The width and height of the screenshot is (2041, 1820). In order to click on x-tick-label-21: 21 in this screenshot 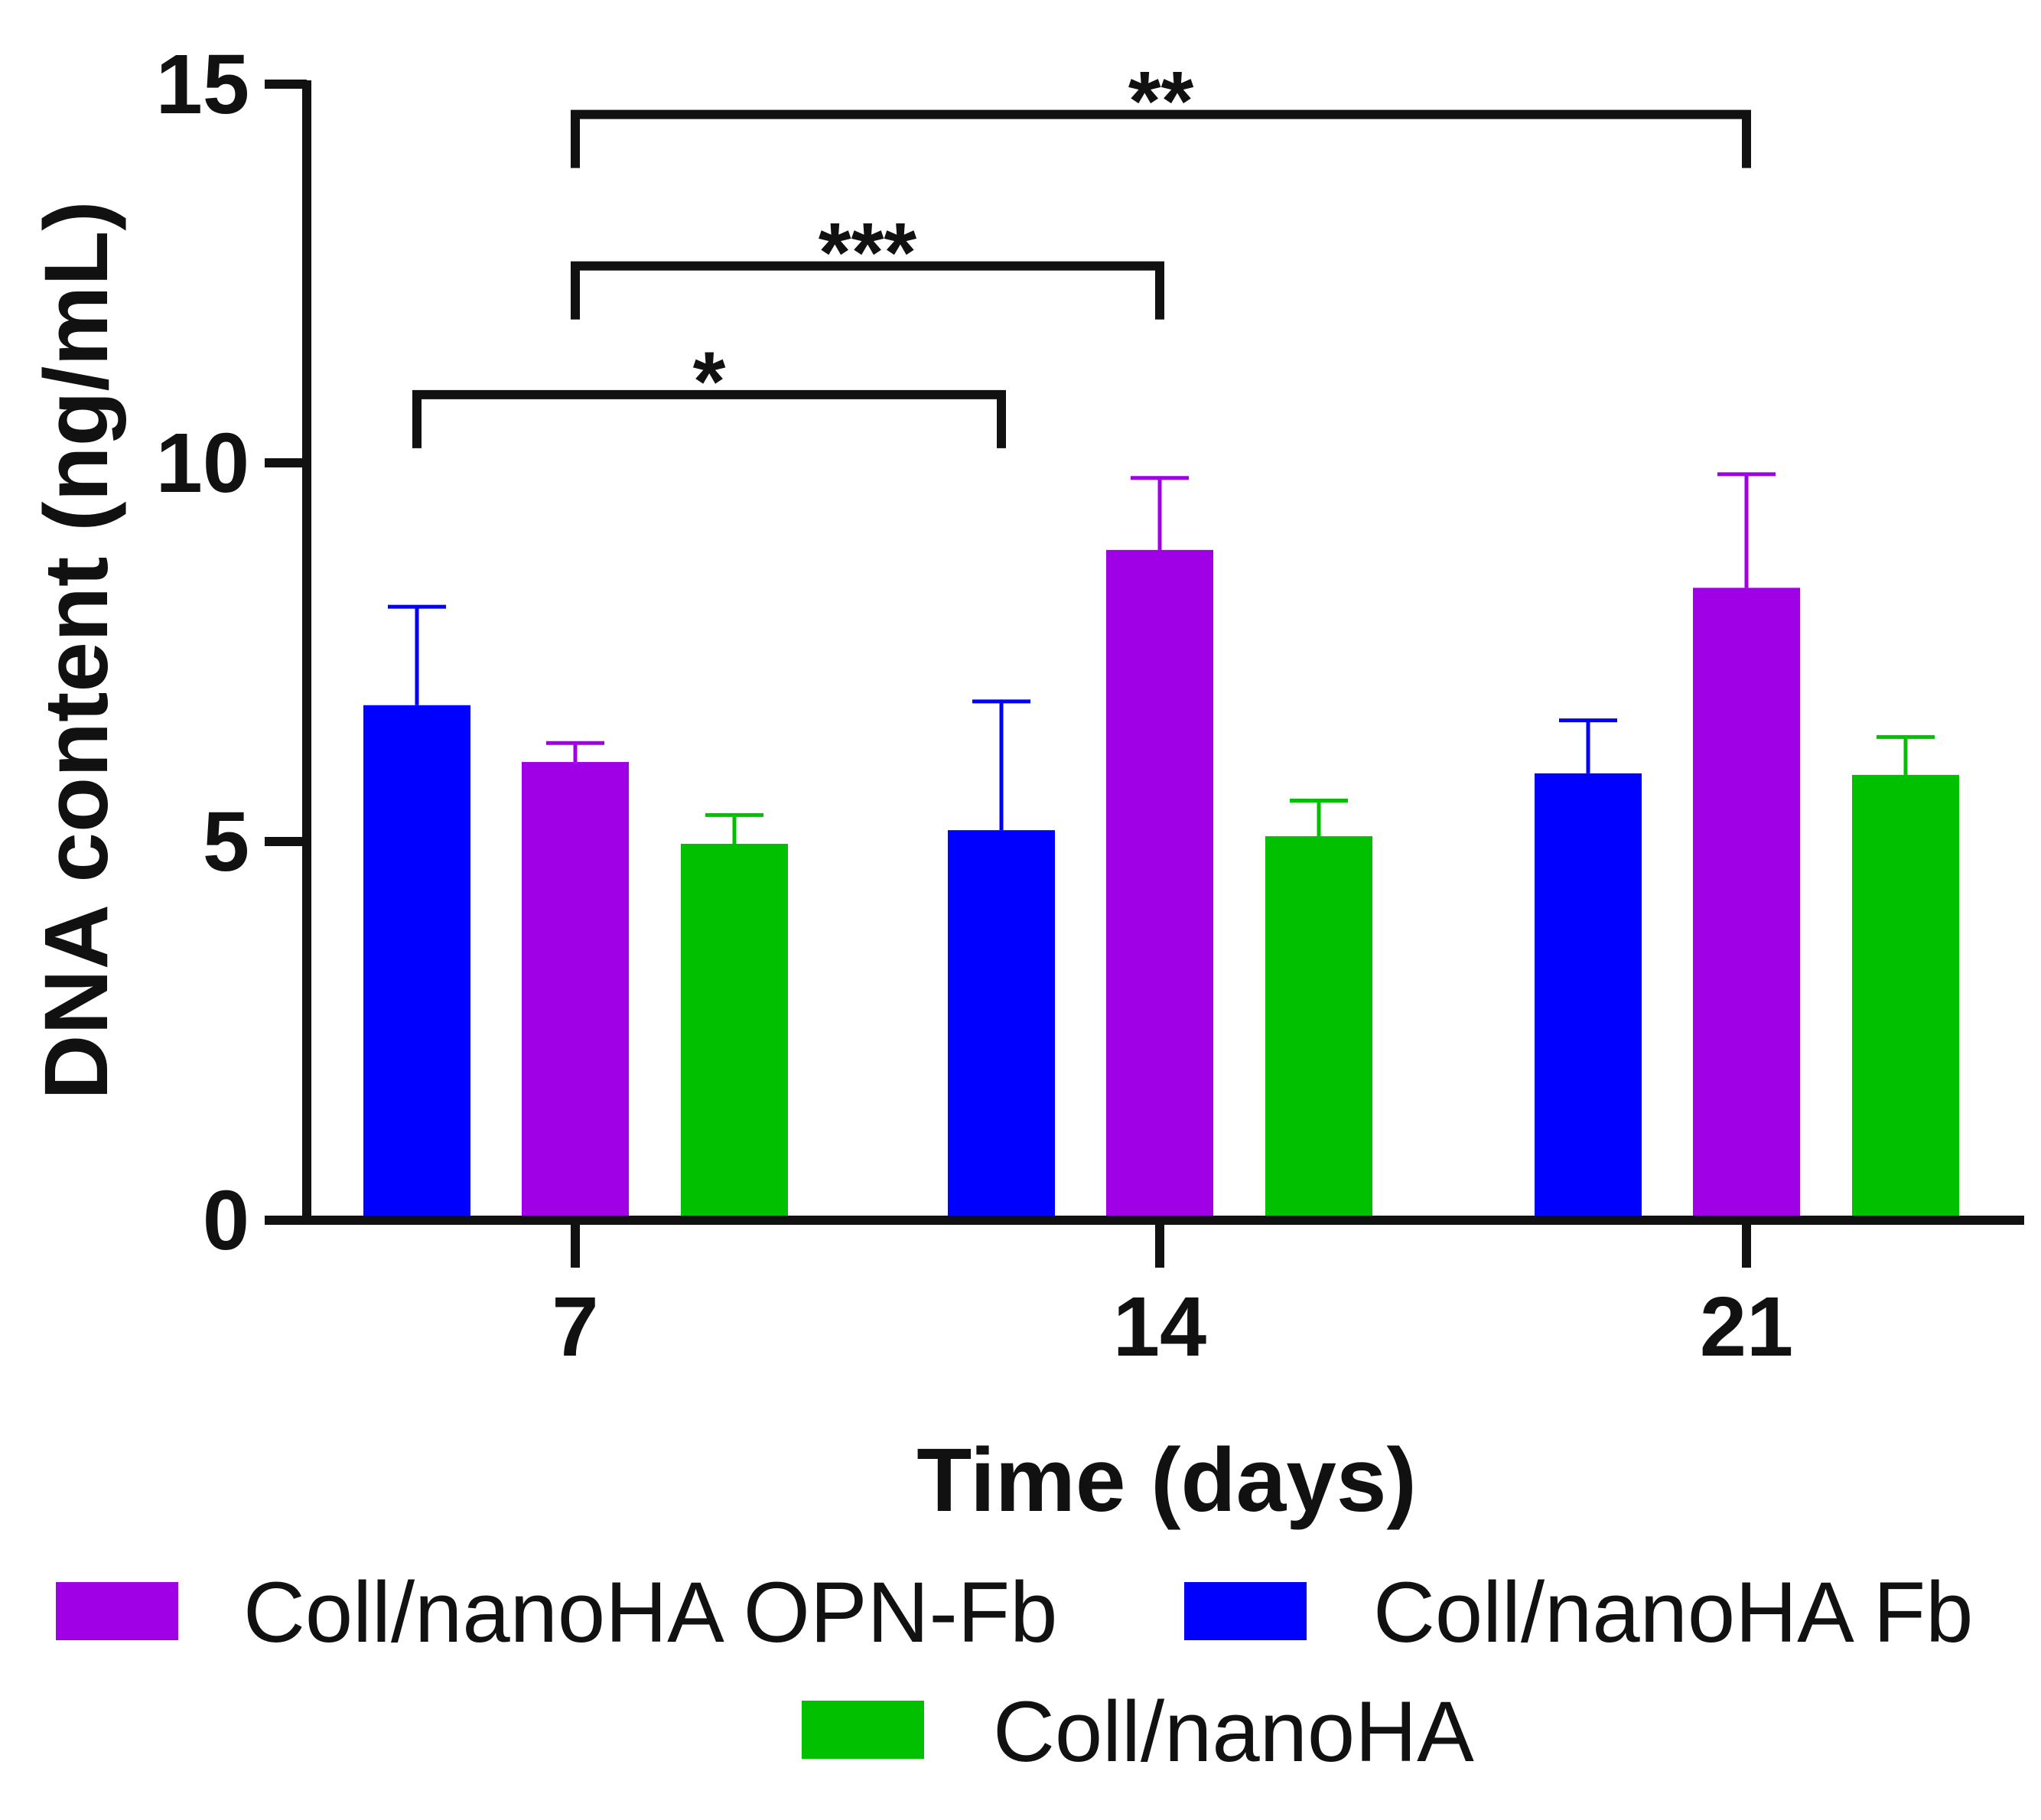, I will do `click(1746, 1327)`.